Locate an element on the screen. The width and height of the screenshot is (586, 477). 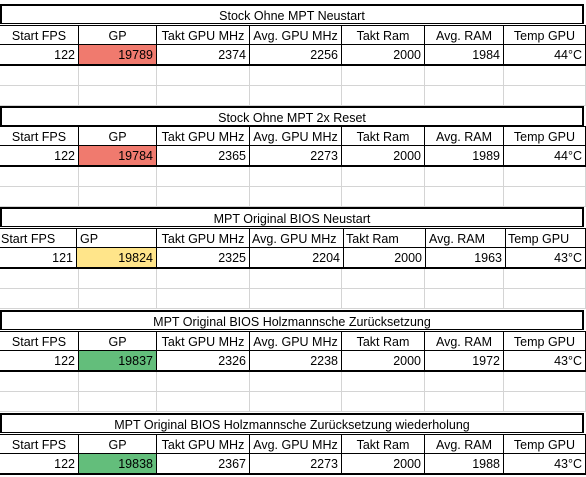
gp-cell: 19837 is located at coordinates (118, 360).